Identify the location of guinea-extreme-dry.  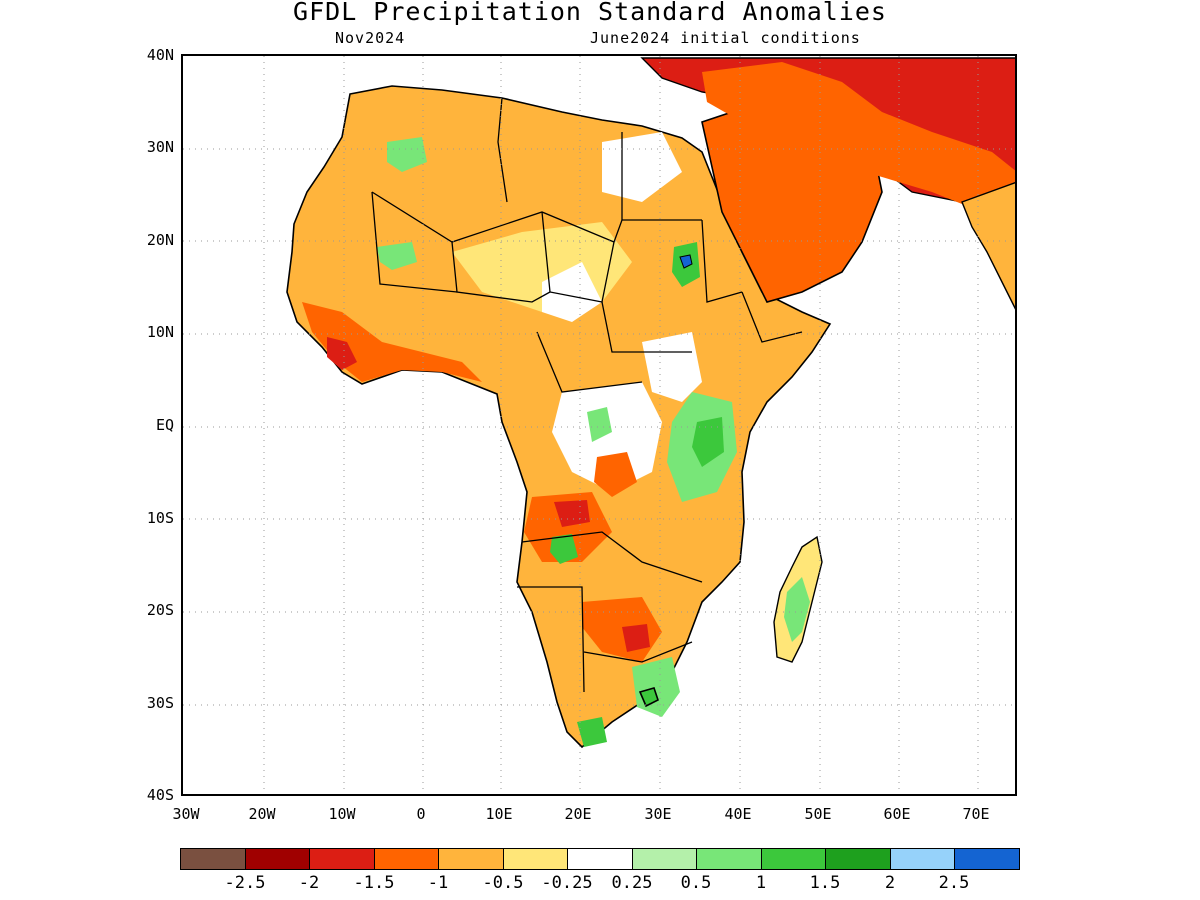
(342, 353).